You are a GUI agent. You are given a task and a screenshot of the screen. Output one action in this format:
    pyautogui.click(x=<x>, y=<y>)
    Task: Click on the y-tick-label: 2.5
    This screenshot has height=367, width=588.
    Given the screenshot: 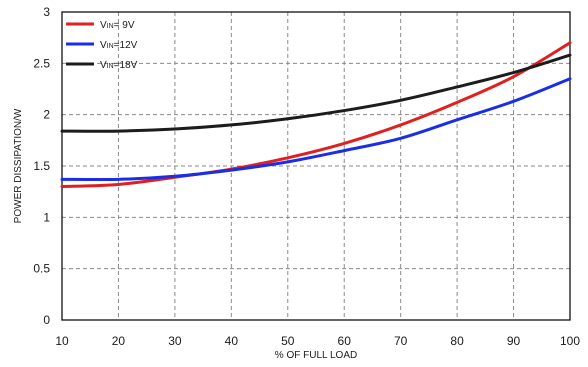 What is the action you would take?
    pyautogui.click(x=41, y=63)
    